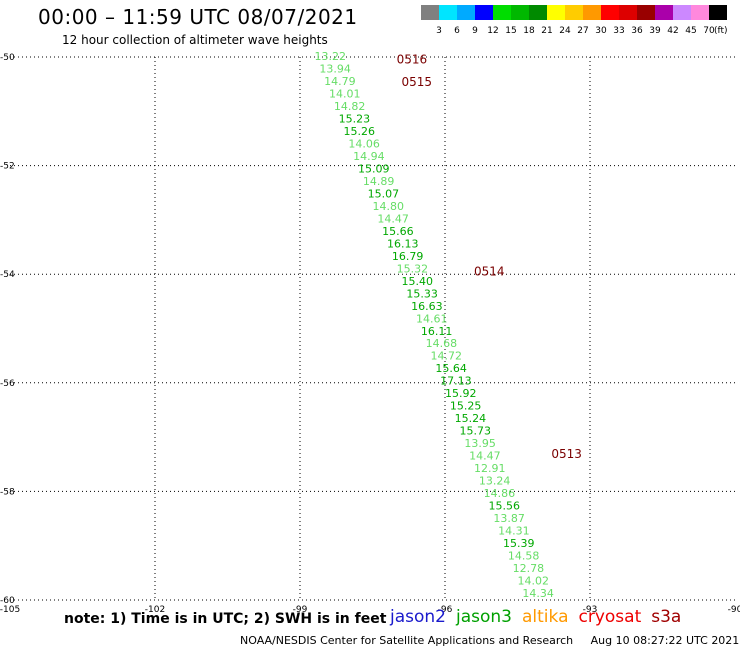 The height and width of the screenshot is (650, 740). I want to click on swh-value-label: 13.87, so click(509, 518).